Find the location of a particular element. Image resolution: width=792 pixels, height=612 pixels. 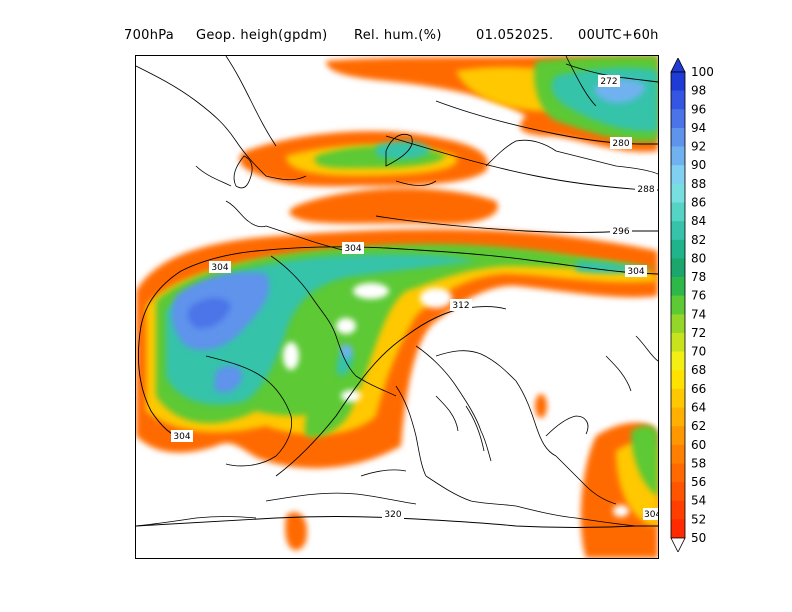

humidity-area-mid-band is located at coordinates (393, 206).